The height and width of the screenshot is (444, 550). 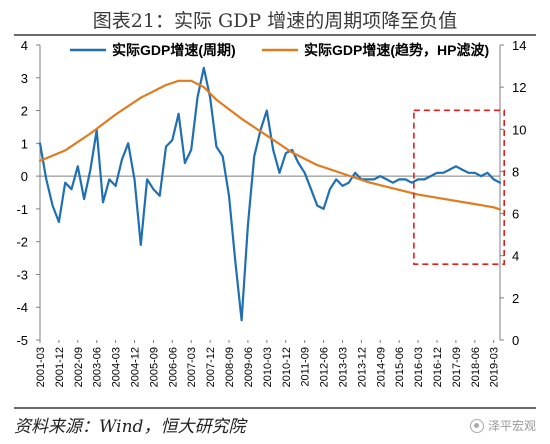 I want to click on y-tick-label-left: 2, so click(x=24, y=111).